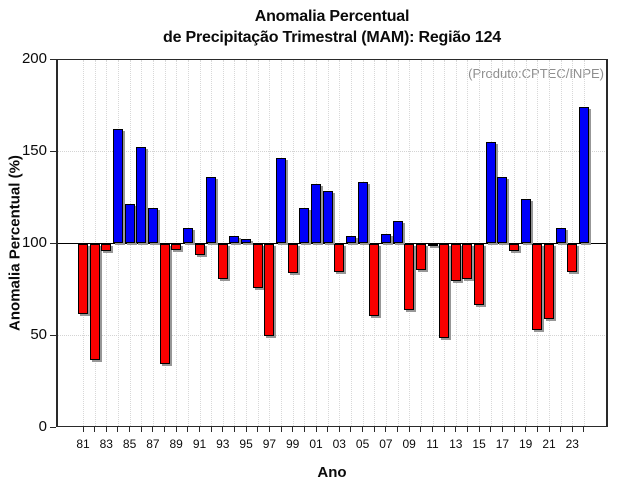 The height and width of the screenshot is (500, 640). What do you see at coordinates (246, 444) in the screenshot?
I see `x-tick-label: 95` at bounding box center [246, 444].